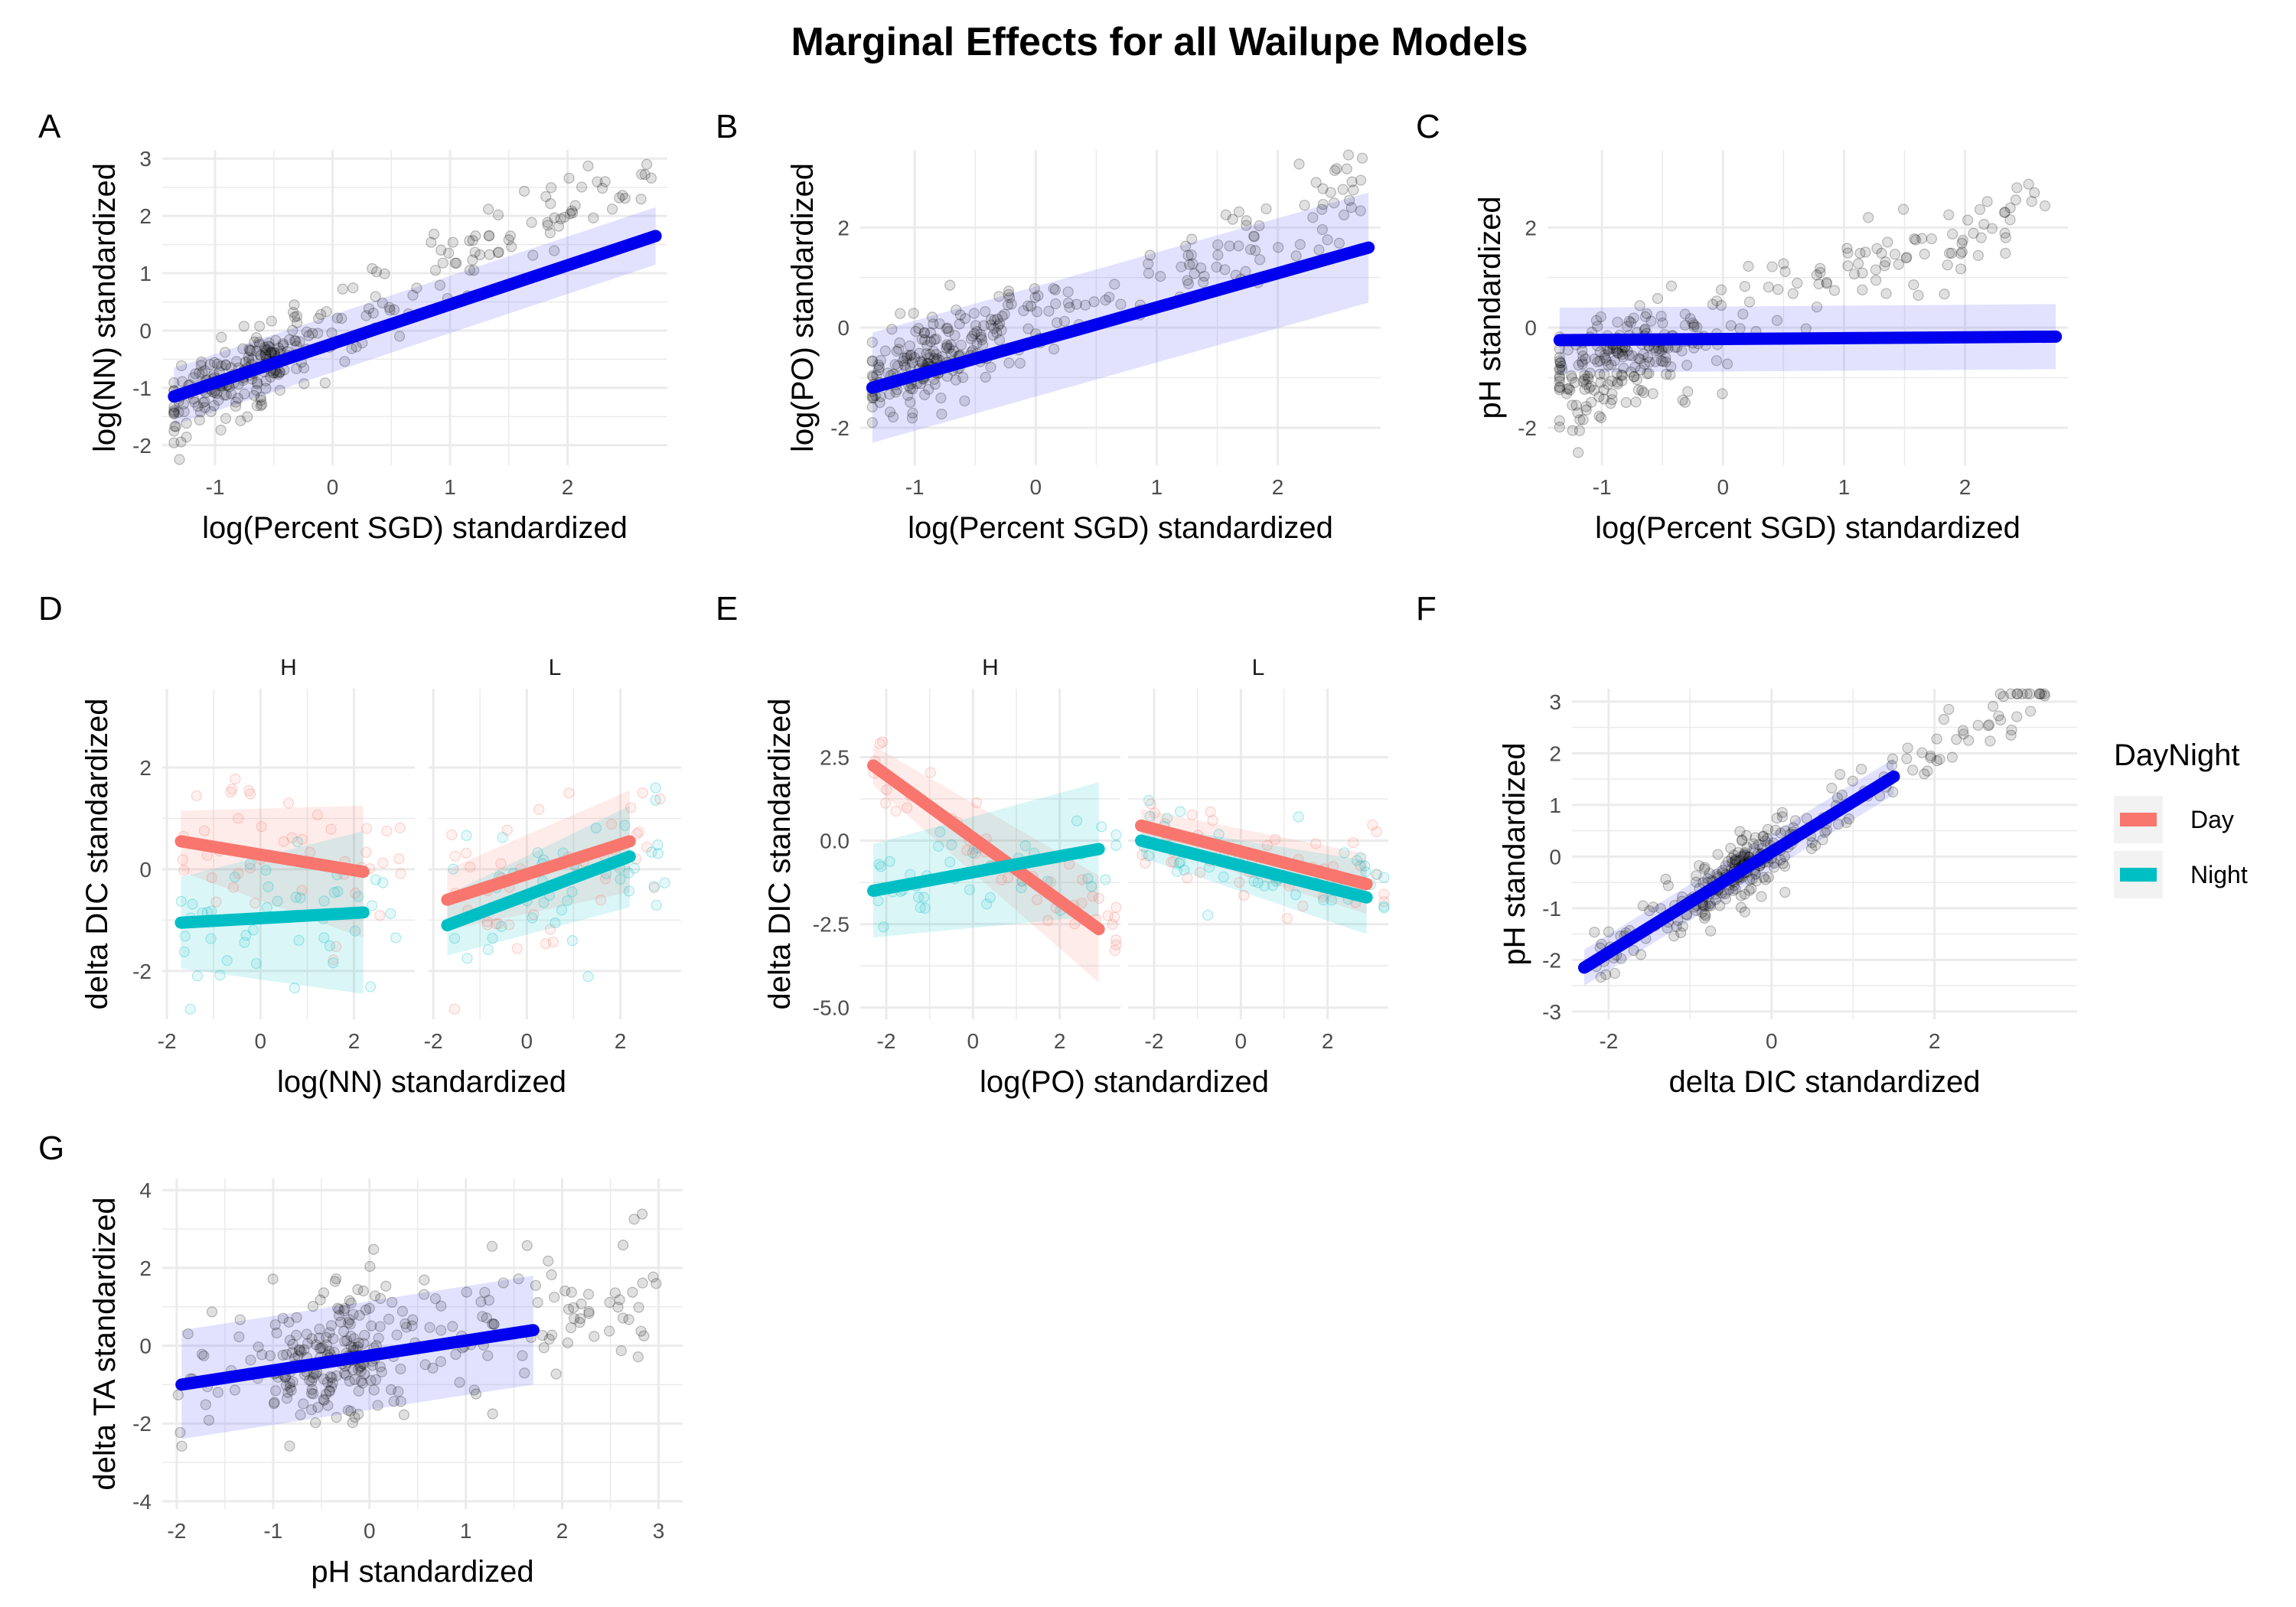 This screenshot has width=2296, height=1607. Describe the element at coordinates (142, 1502) in the screenshot. I see `y-tick-label: -4` at that location.